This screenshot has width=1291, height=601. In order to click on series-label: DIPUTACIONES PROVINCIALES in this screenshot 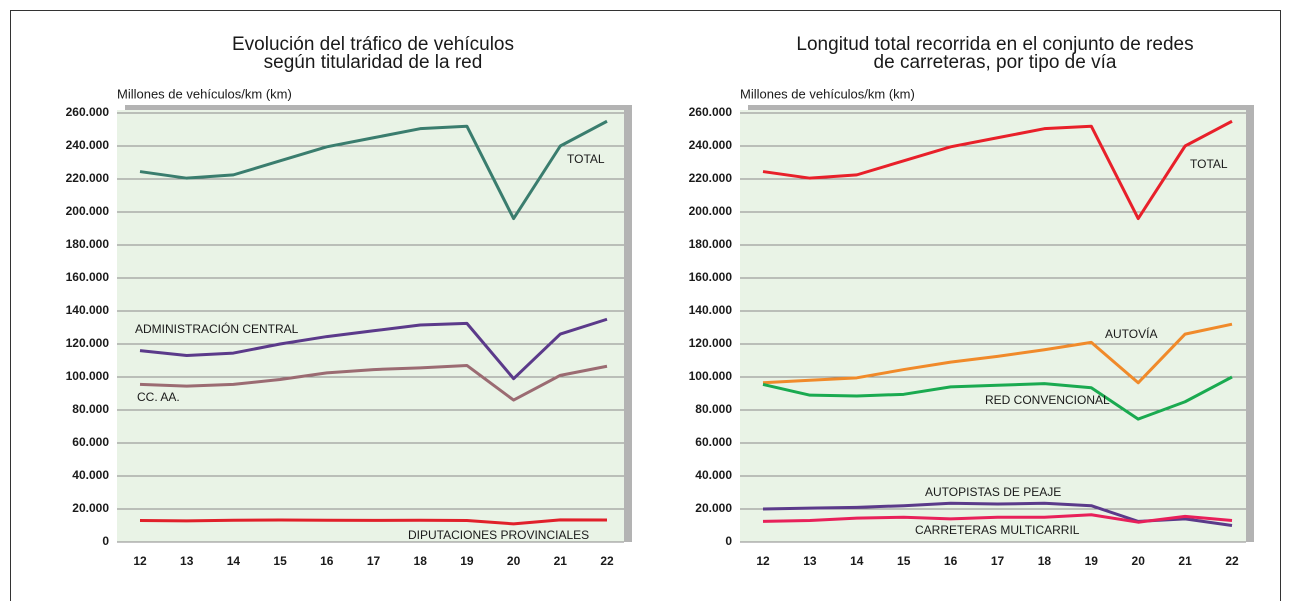, I will do `click(498, 535)`.